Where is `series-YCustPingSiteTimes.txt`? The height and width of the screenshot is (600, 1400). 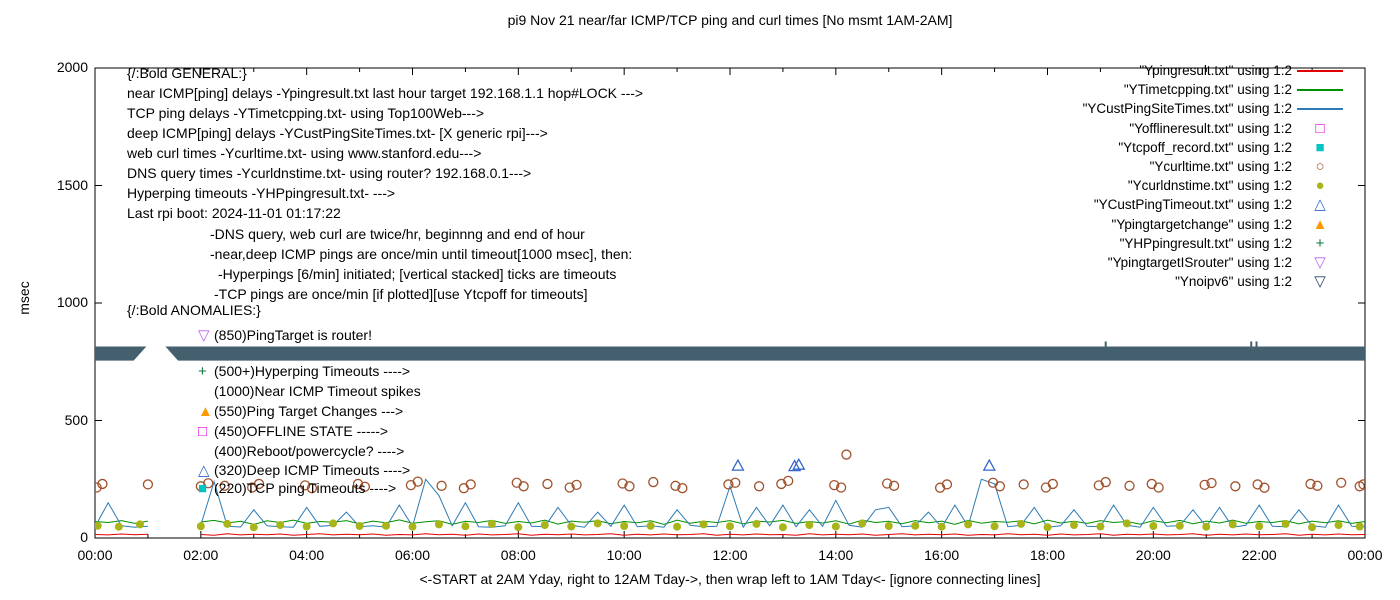 series-YCustPingSiteTimes.txt is located at coordinates (730, 503).